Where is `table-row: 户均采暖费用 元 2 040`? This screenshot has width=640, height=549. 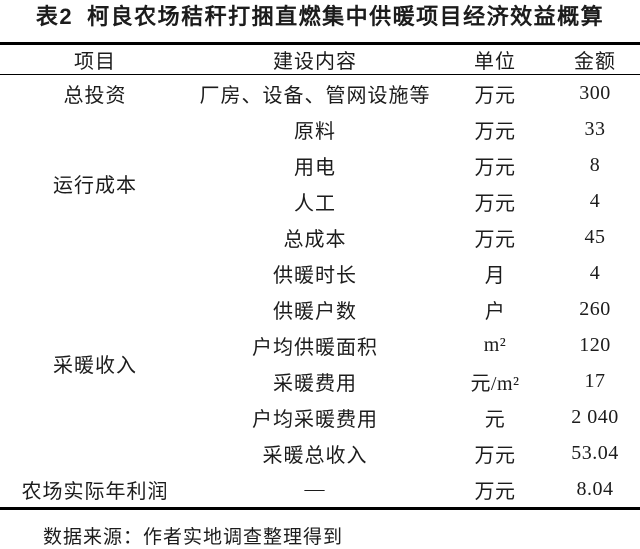 table-row: 户均采暖费用 元 2 040 is located at coordinates (320, 417).